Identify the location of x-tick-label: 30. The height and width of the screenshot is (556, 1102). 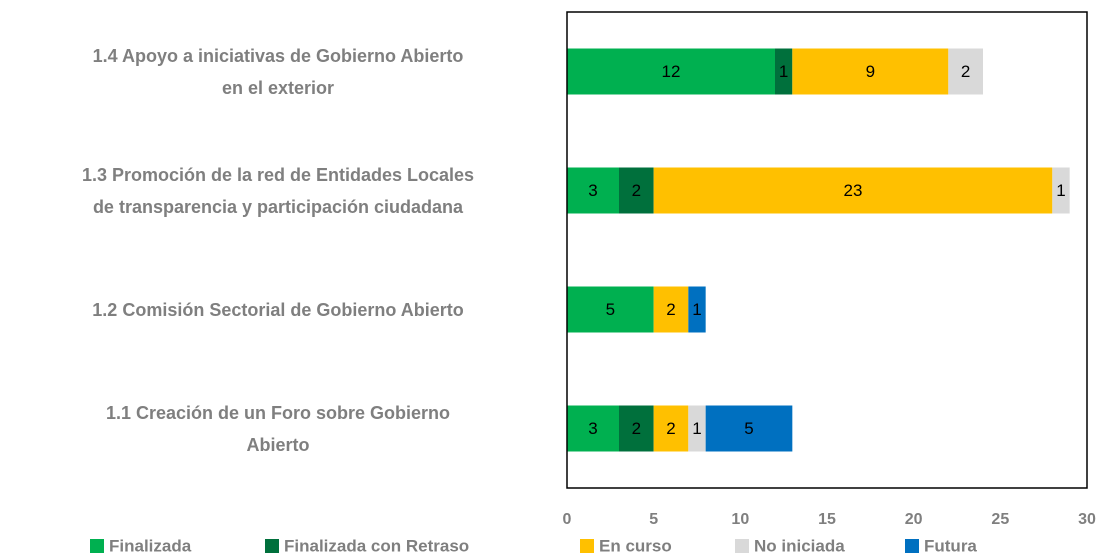
(1087, 519).